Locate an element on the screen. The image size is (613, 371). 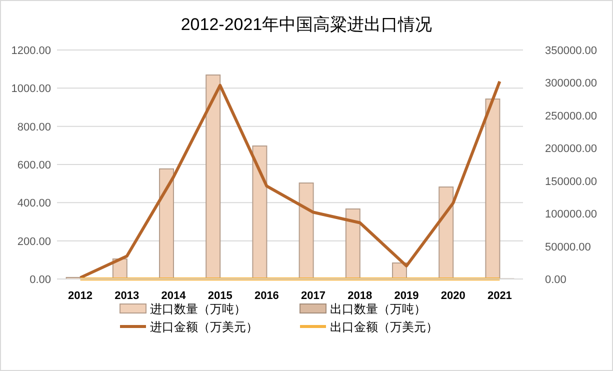
y2-tick-label: 250000.00 is located at coordinates (571, 116).